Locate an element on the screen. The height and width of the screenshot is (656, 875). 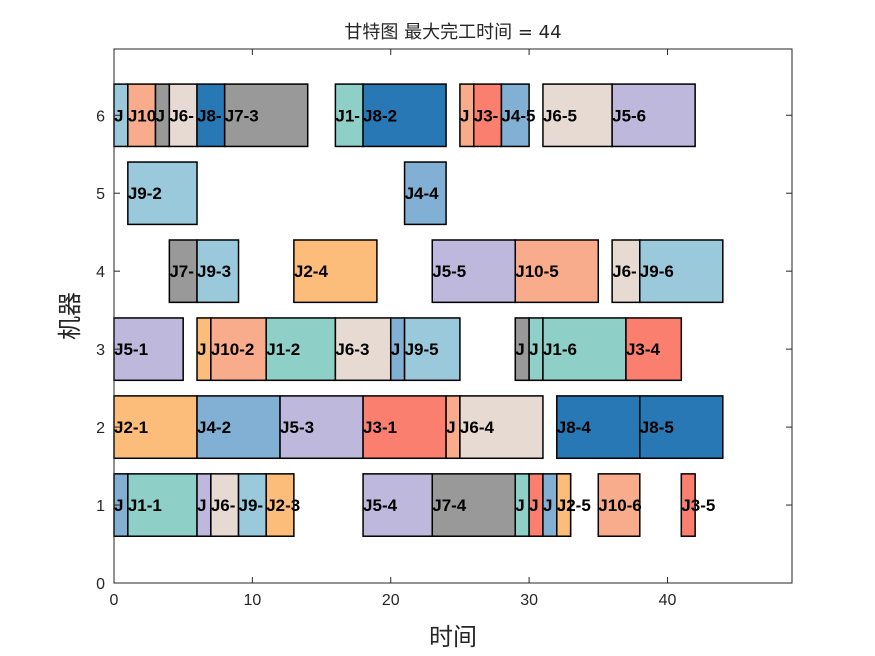
task-label-m3-j1-30: J is located at coordinates (533, 349).